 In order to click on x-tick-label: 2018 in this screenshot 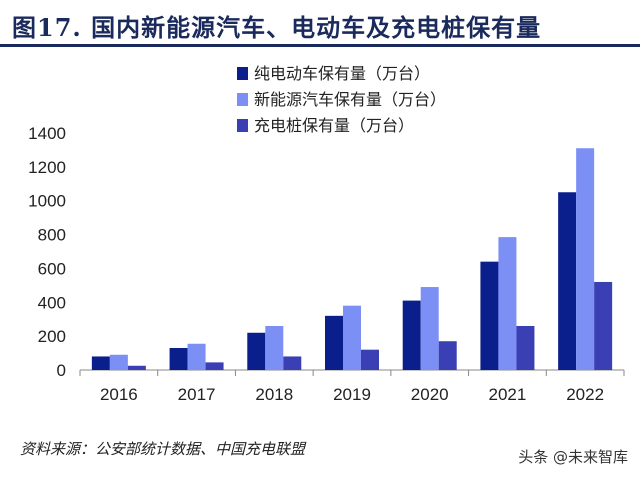, I will do `click(274, 394)`.